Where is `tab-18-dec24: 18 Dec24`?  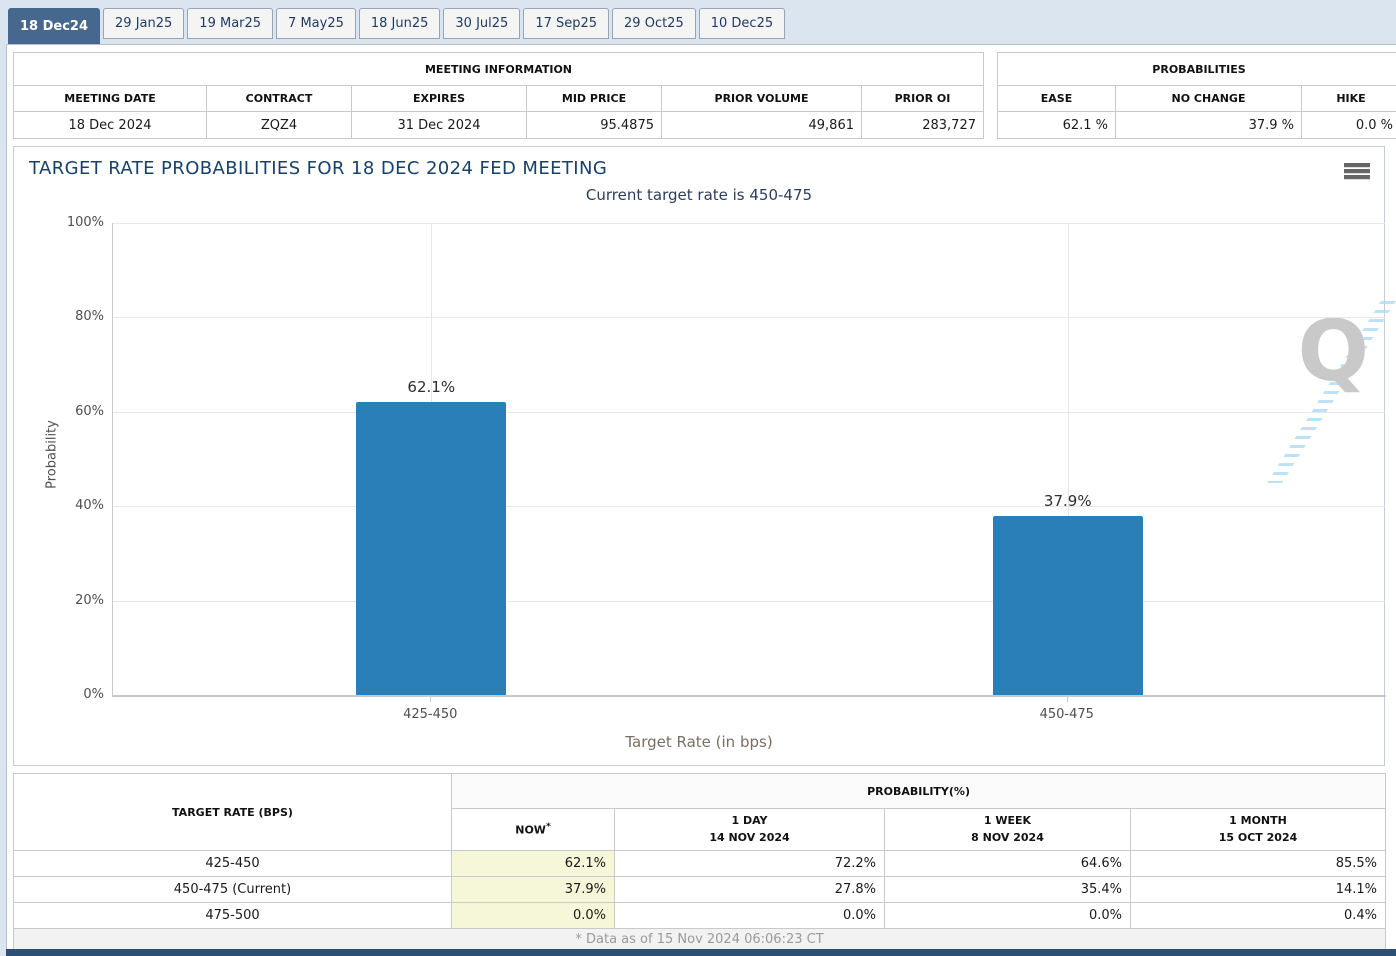 tab-18-dec24: 18 Dec24 is located at coordinates (54, 26).